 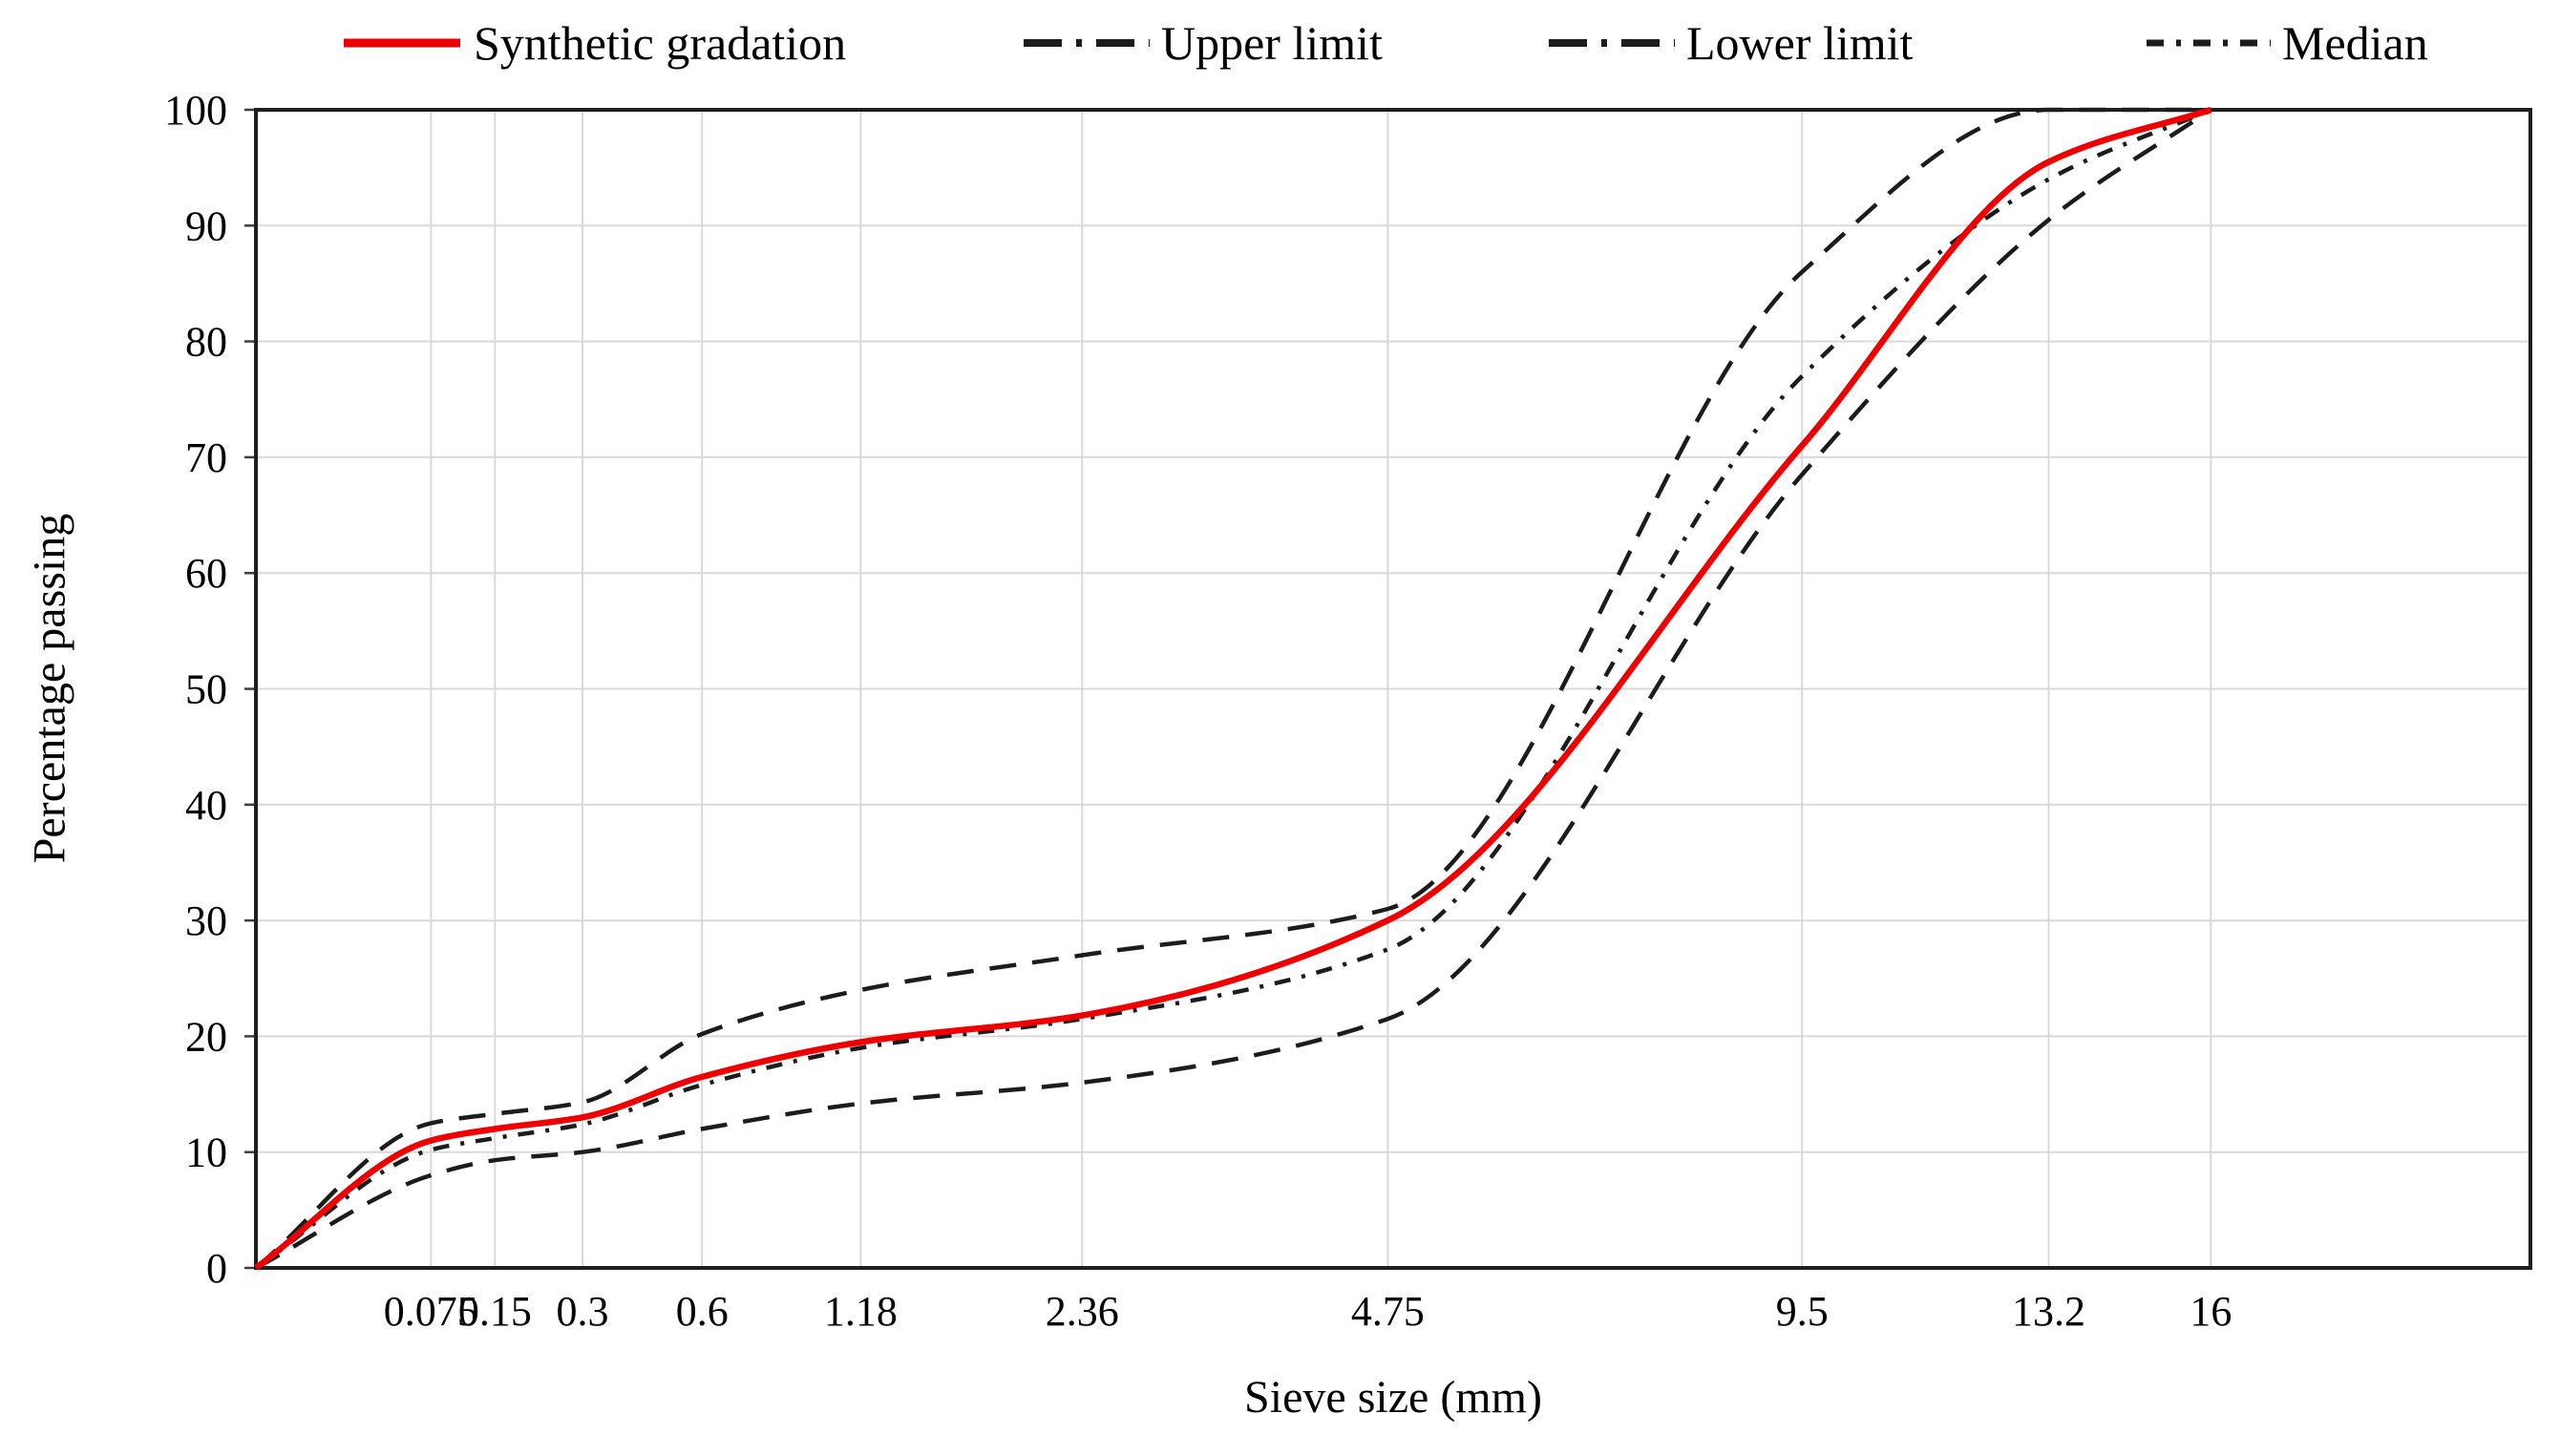 I want to click on y-tick-label: 50, so click(x=206, y=689).